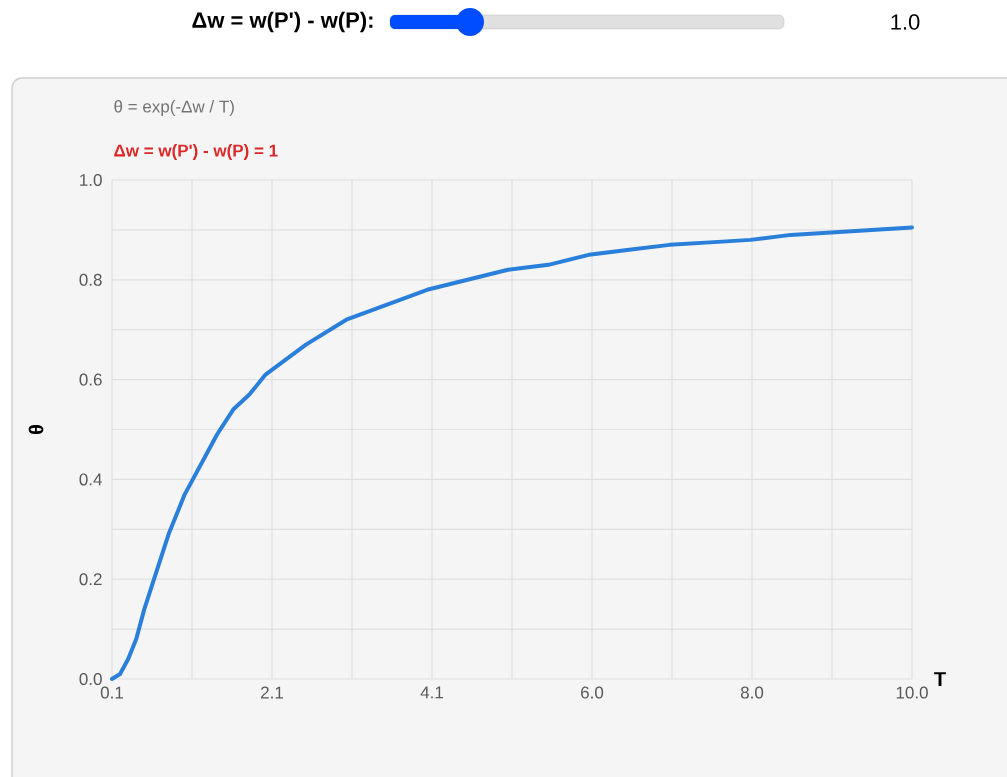 Image resolution: width=1007 pixels, height=777 pixels. What do you see at coordinates (90, 579) in the screenshot?
I see `y-tick-label: 0.2` at bounding box center [90, 579].